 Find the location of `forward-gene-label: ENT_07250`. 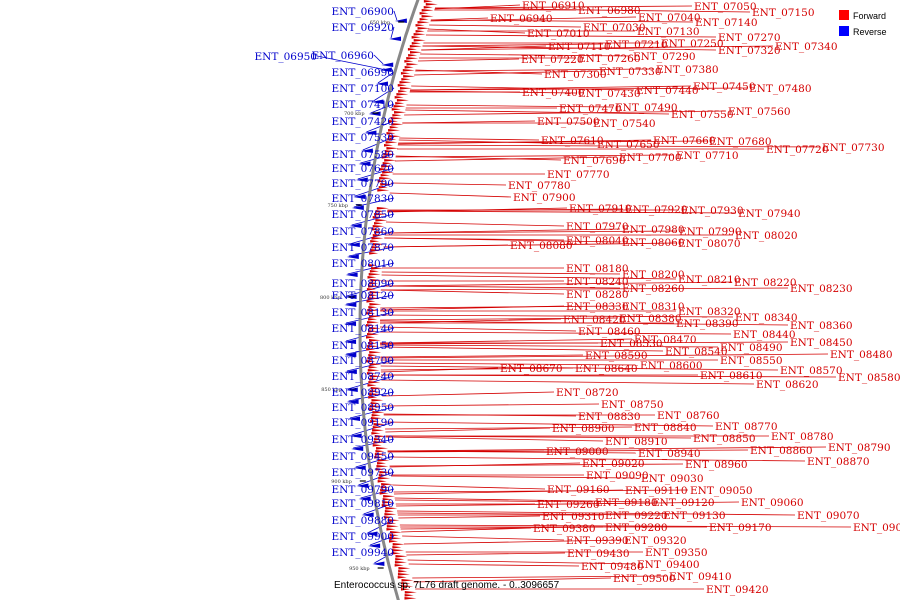

forward-gene-label: ENT_07250 is located at coordinates (692, 44).